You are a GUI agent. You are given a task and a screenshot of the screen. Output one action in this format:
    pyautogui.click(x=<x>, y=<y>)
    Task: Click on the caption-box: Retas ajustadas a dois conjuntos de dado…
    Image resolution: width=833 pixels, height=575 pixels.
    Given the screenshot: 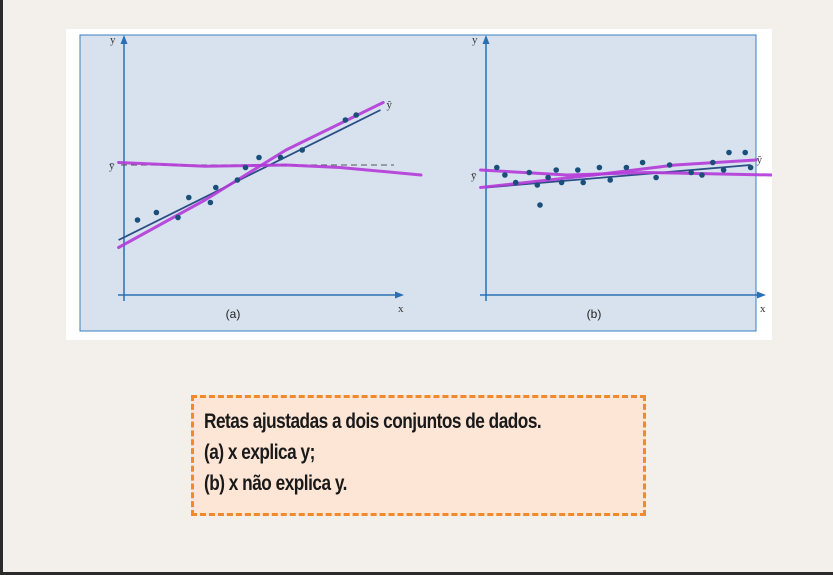 What is the action you would take?
    pyautogui.click(x=418, y=455)
    